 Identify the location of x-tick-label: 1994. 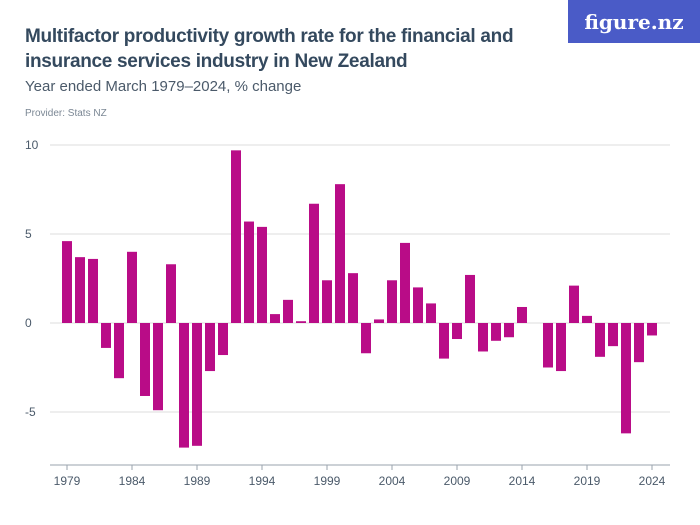
(262, 481).